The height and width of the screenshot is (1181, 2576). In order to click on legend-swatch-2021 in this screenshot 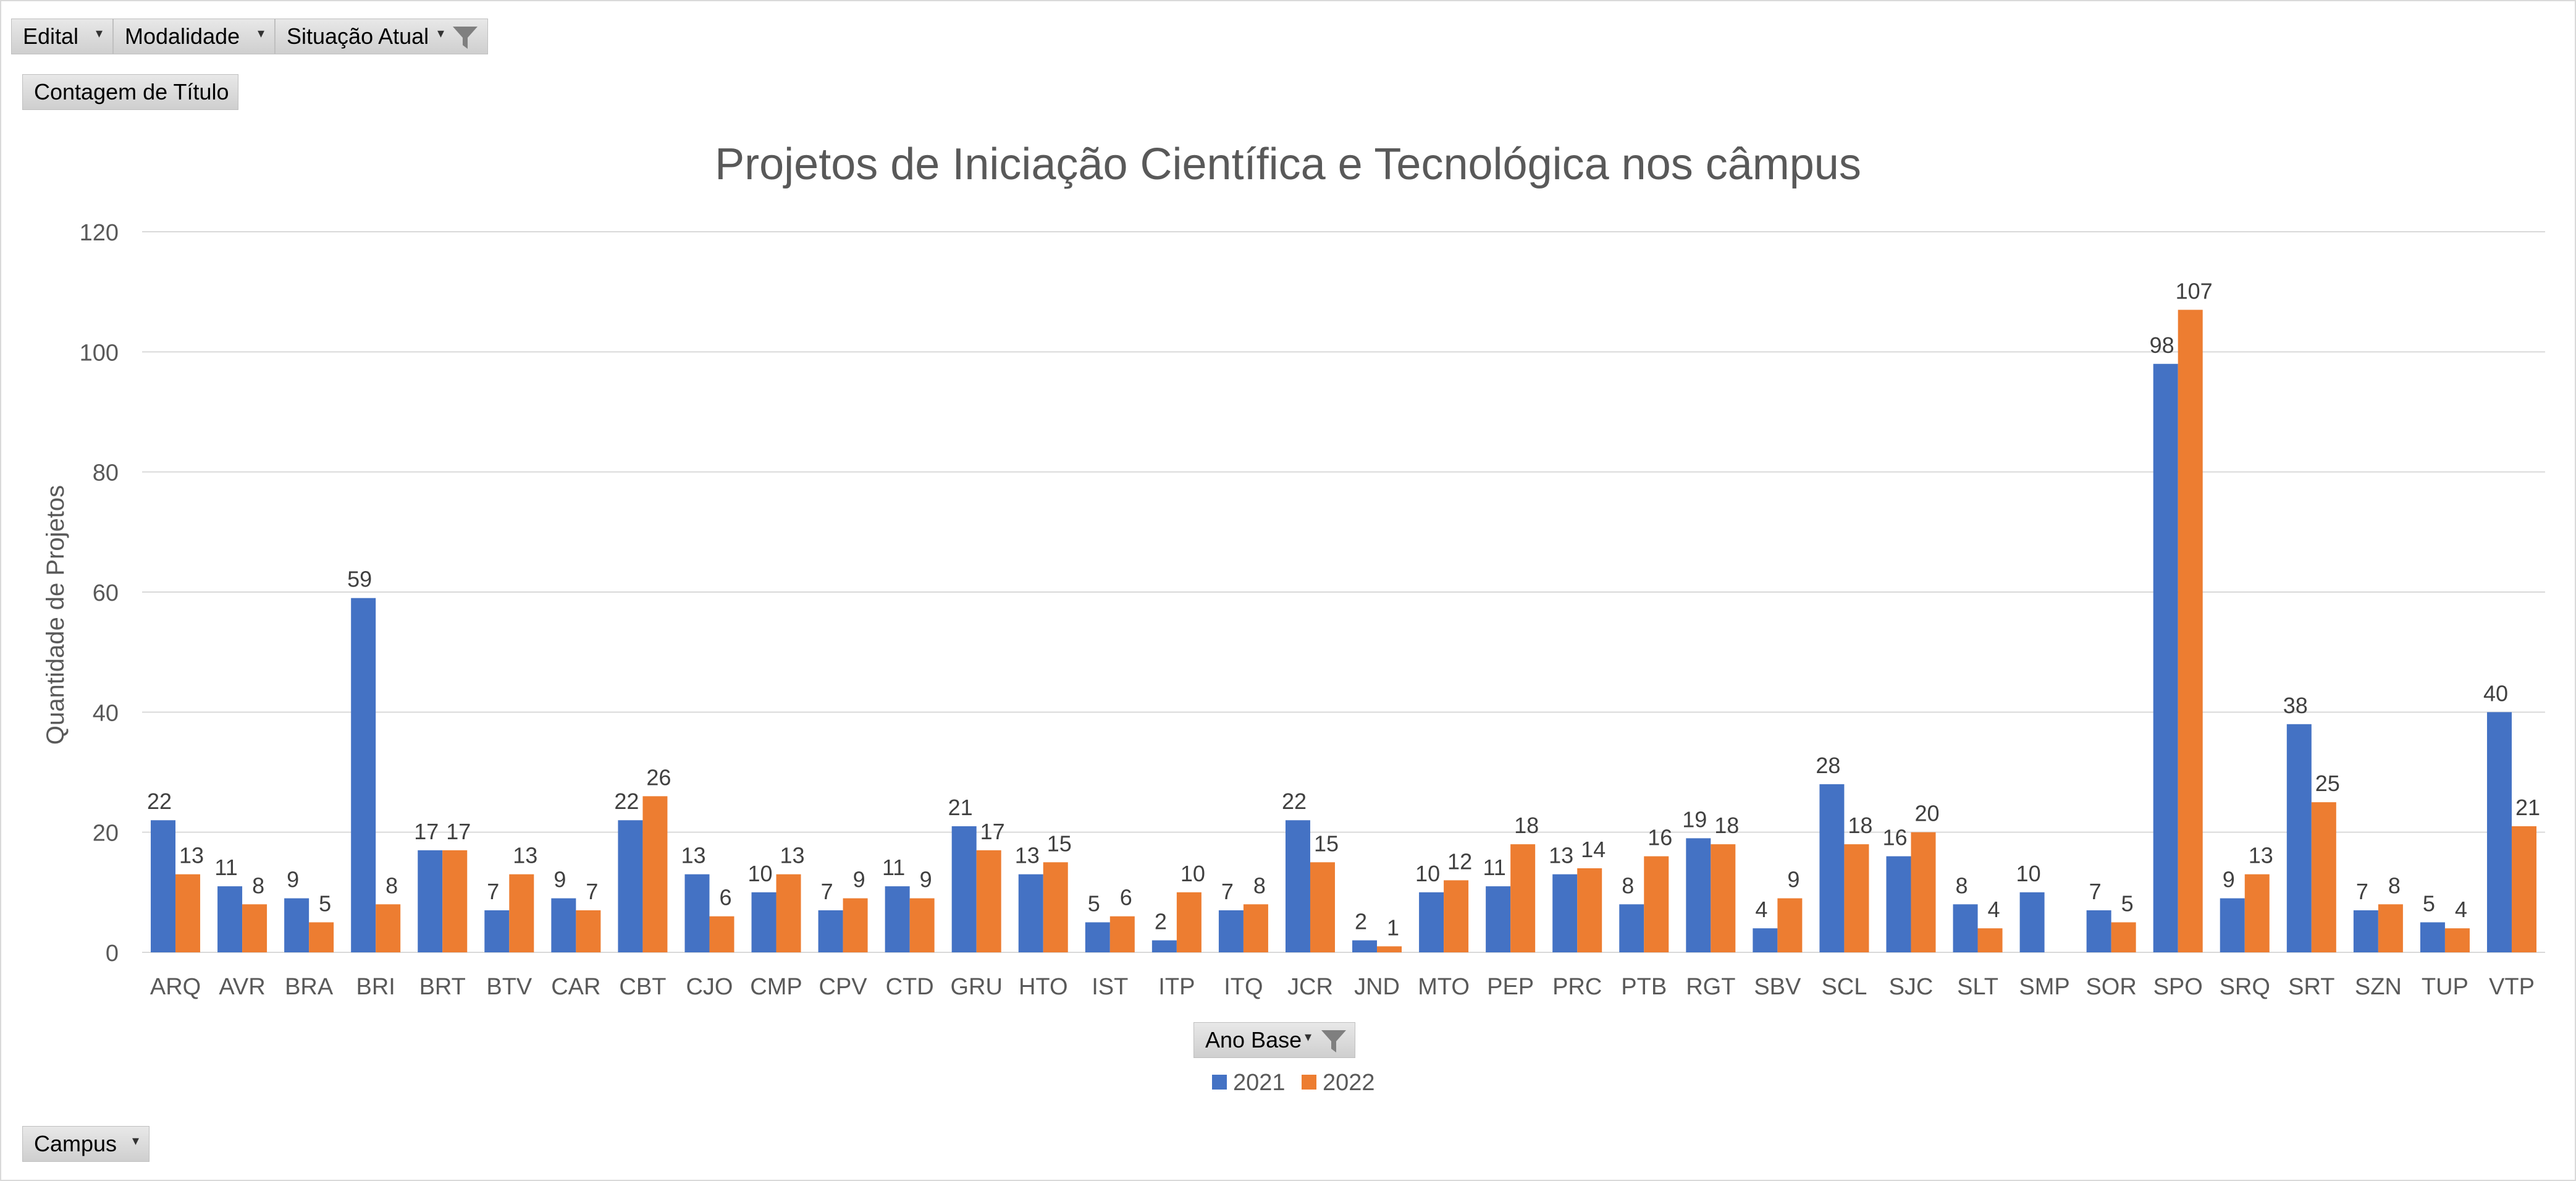, I will do `click(1219, 1082)`.